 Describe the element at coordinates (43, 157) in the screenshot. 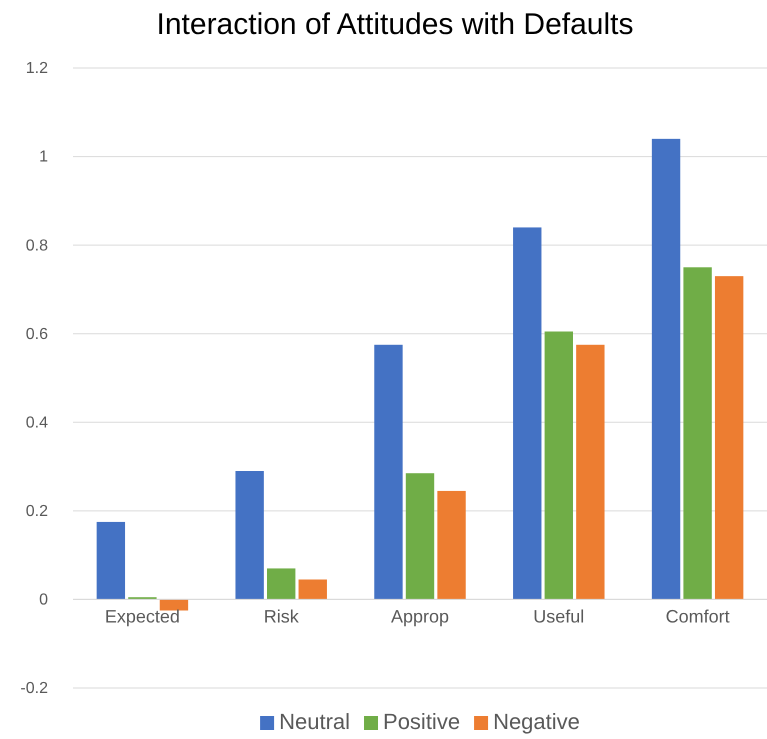

I see `y-tick-label: 1` at that location.